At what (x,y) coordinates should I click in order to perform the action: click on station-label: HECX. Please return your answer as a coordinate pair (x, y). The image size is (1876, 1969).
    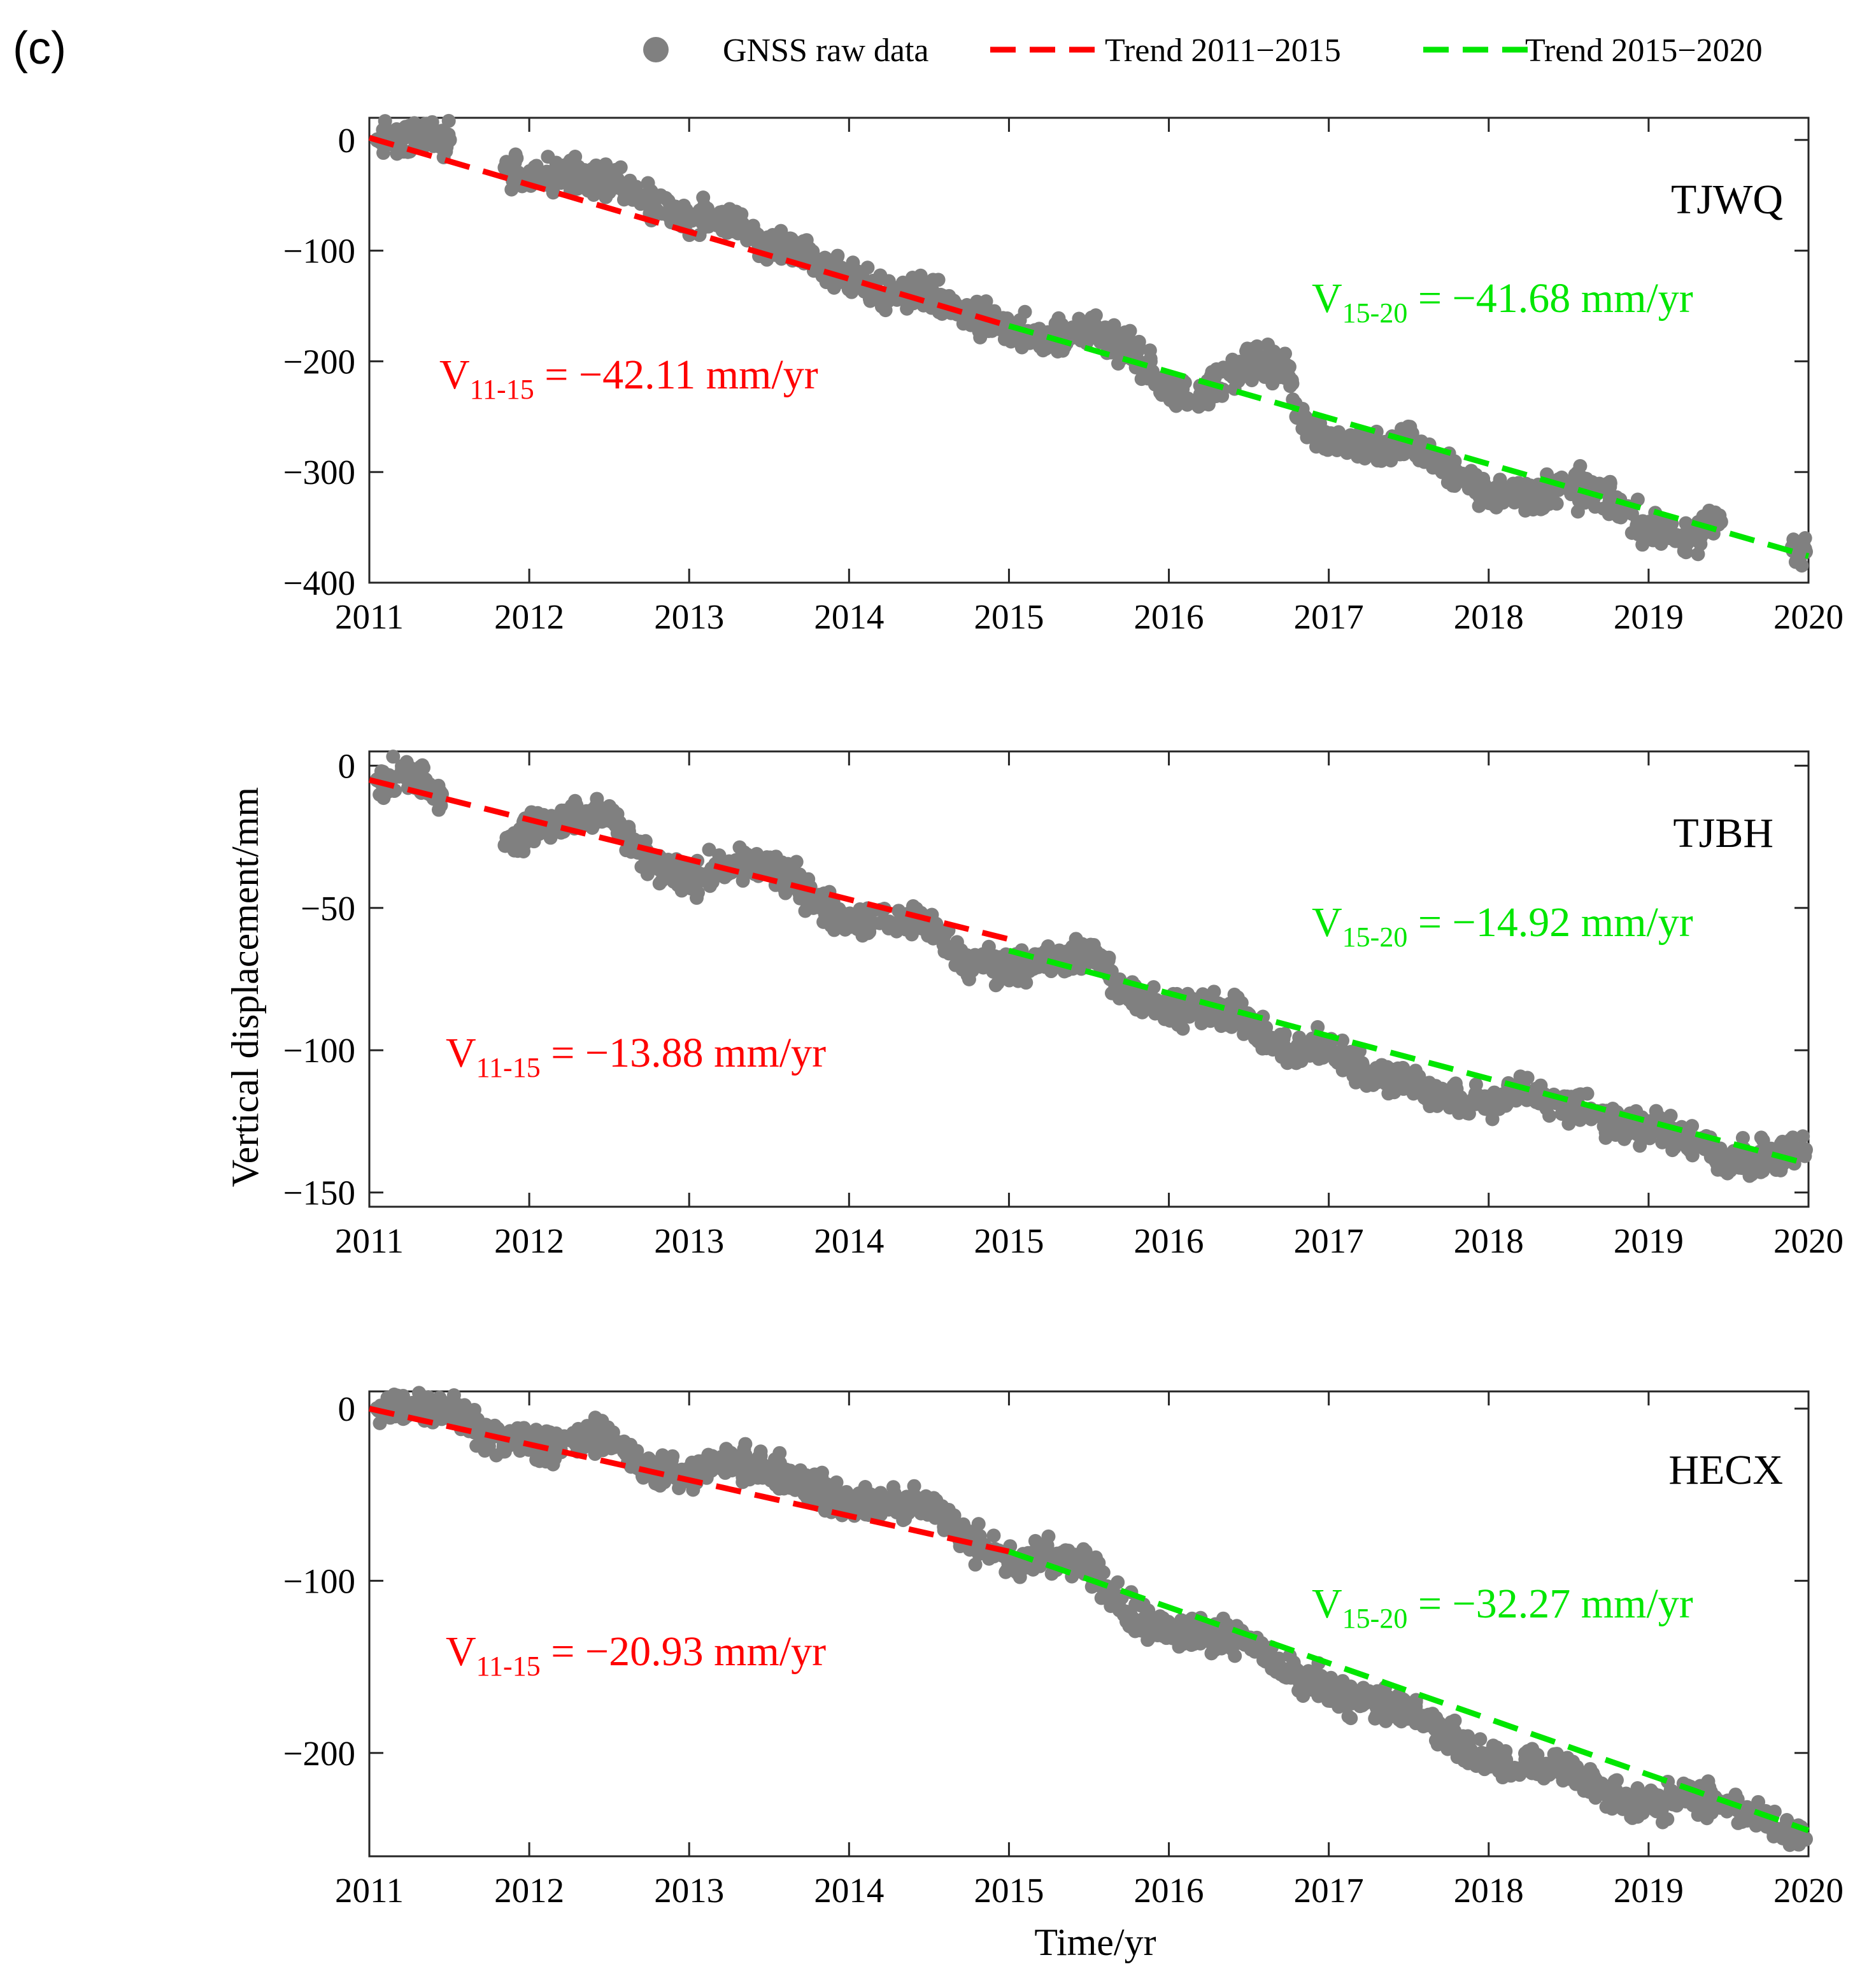
    Looking at the image, I should click on (1725, 1470).